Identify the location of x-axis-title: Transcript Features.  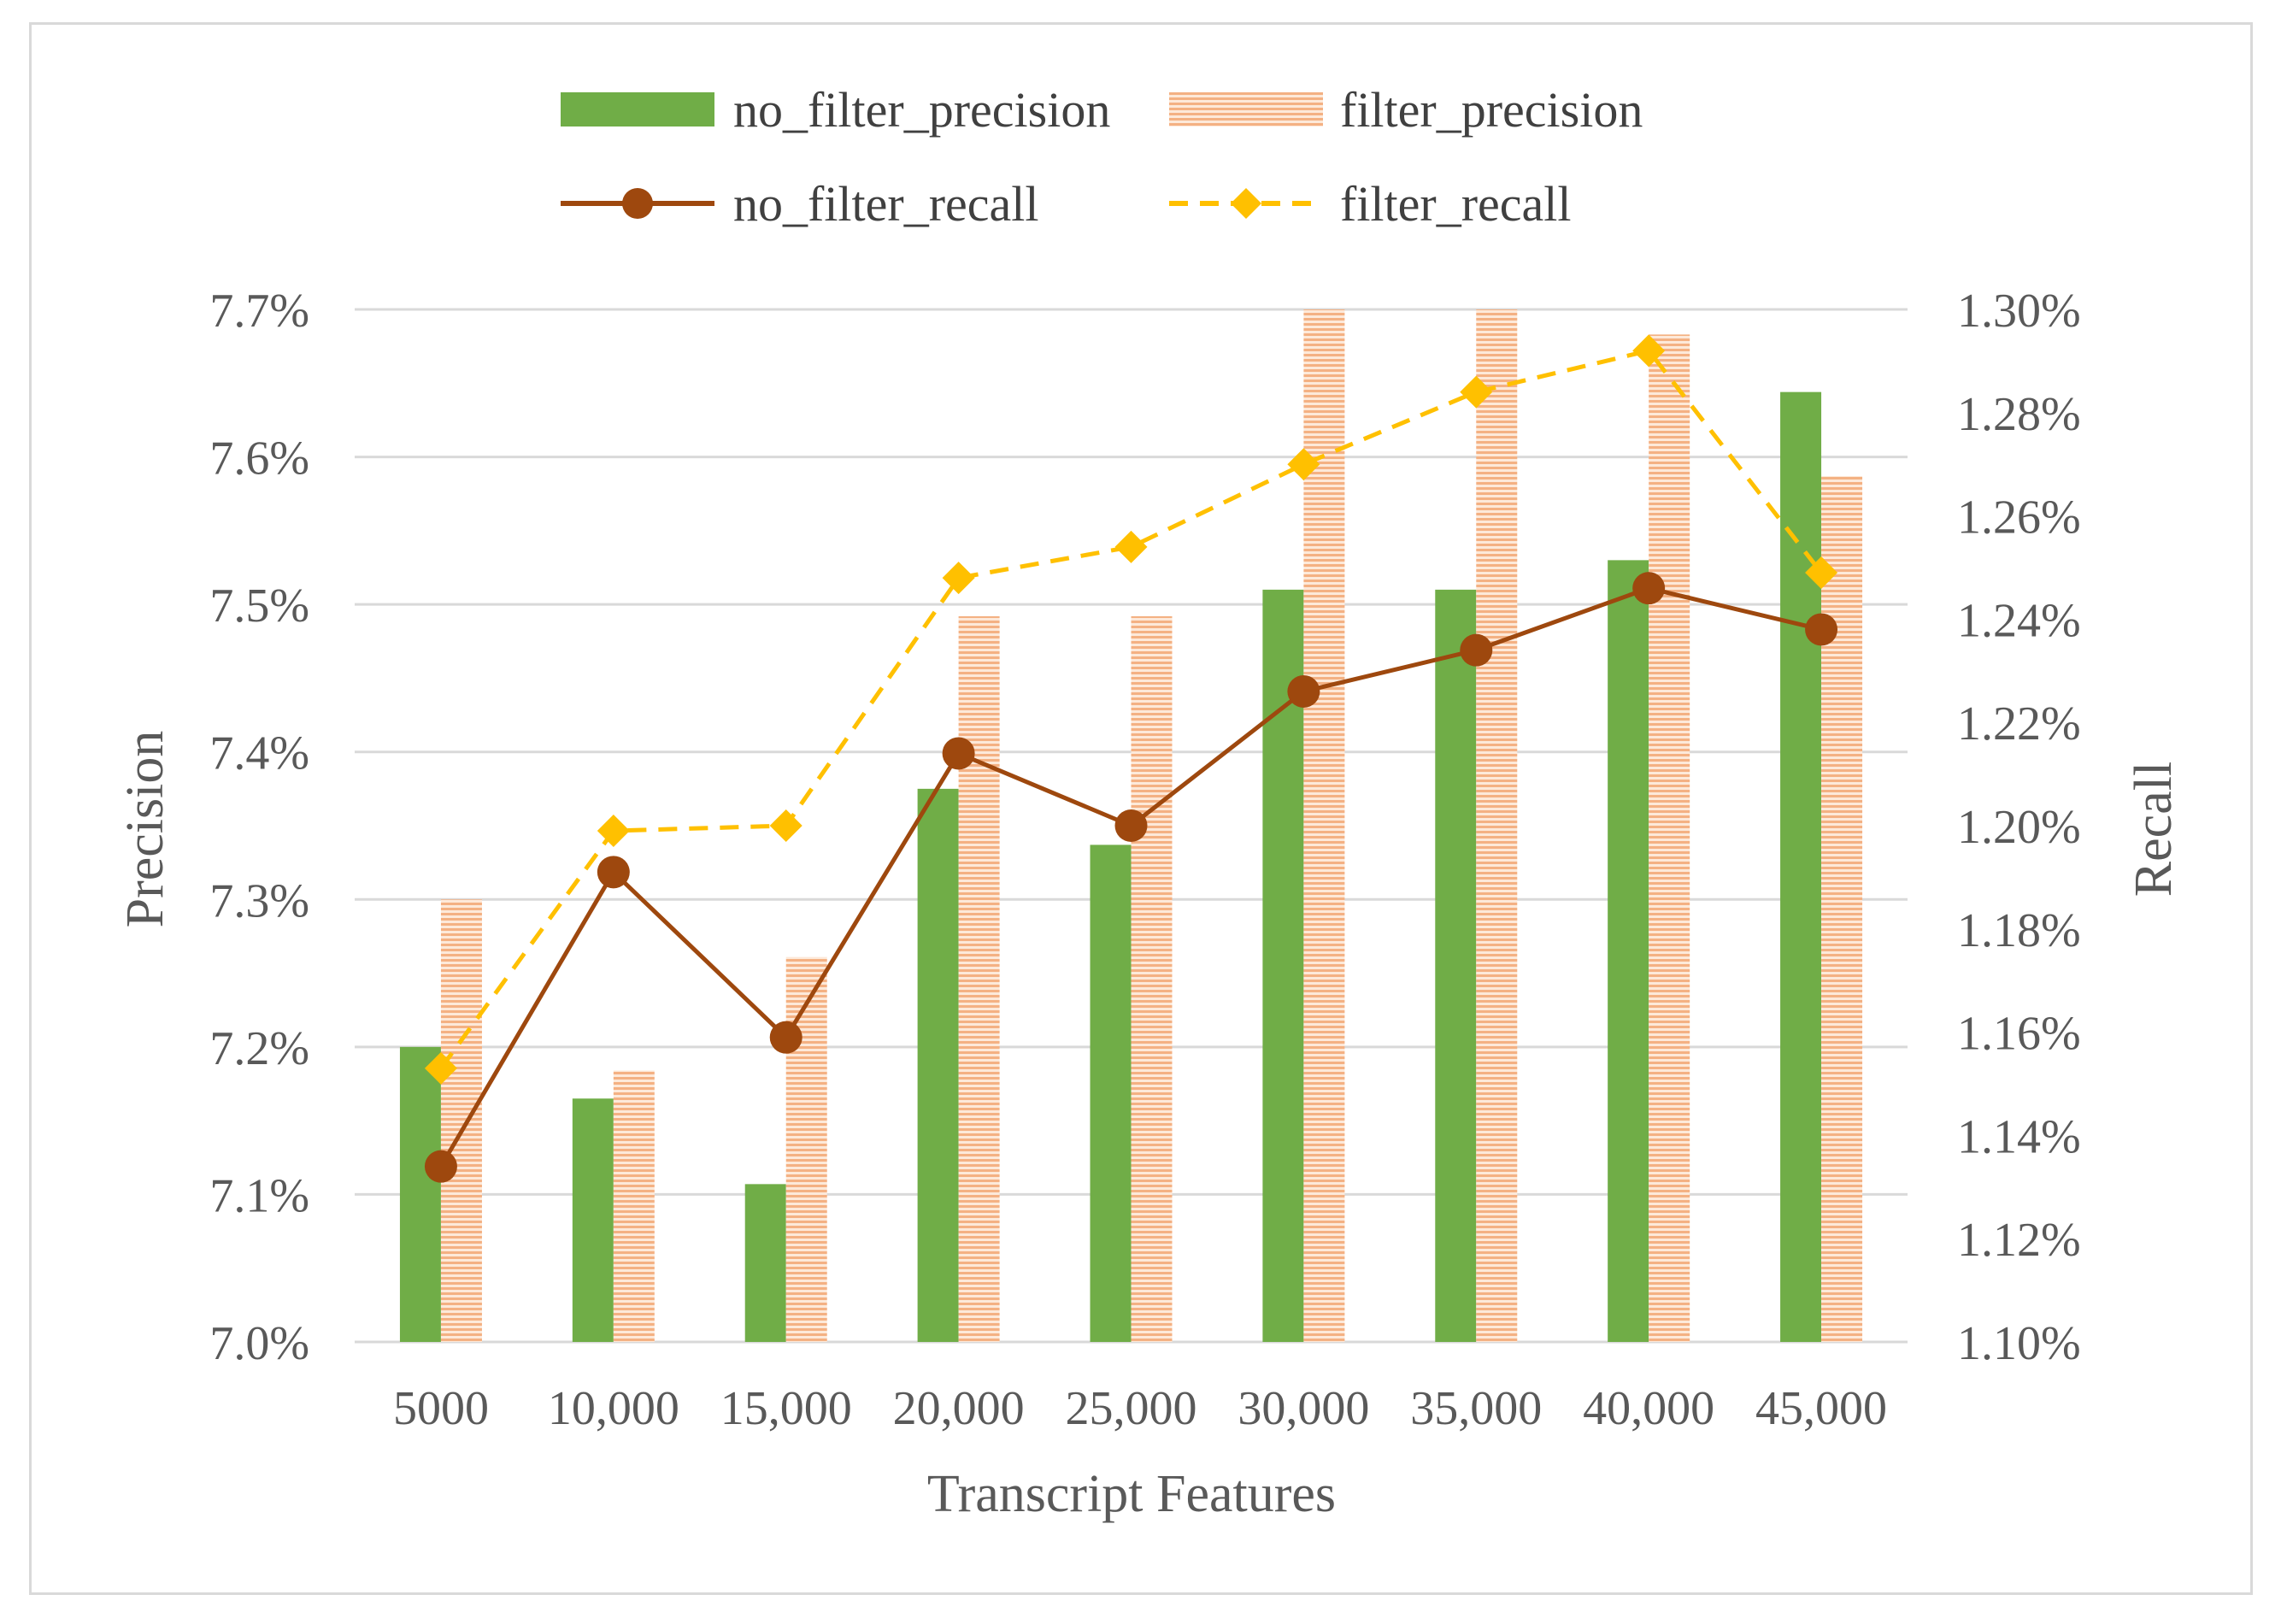
(1131, 1494).